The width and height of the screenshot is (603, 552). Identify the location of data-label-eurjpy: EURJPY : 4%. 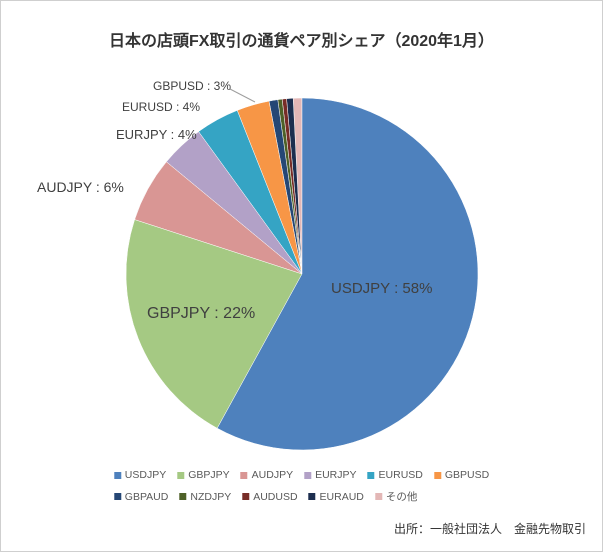
(156, 134).